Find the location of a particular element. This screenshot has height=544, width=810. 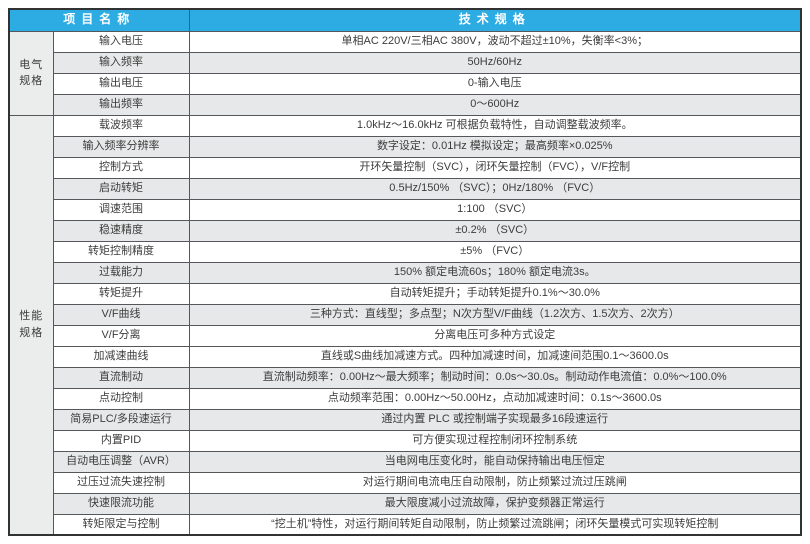

item-name-cell: V/F分离 is located at coordinates (121, 335).